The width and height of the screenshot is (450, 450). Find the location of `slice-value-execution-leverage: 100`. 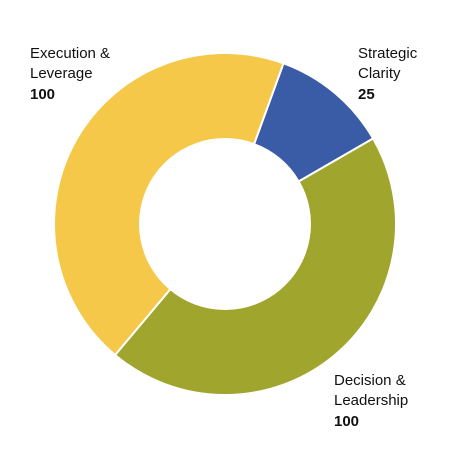

slice-value-execution-leverage: 100 is located at coordinates (42, 94).